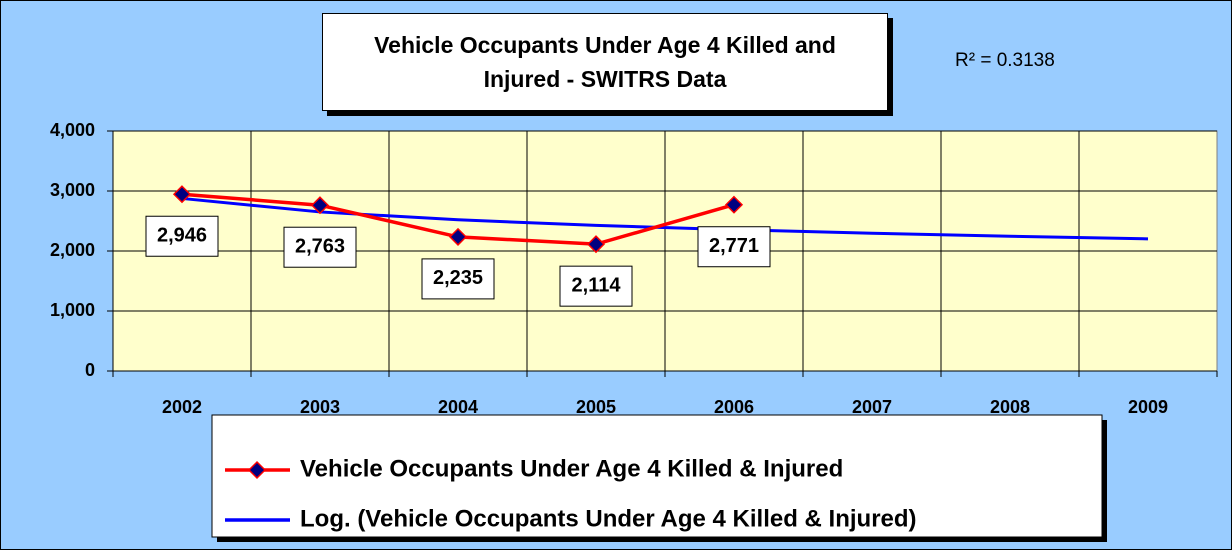  Describe the element at coordinates (320, 407) in the screenshot. I see `x-tick-label: 2003` at that location.